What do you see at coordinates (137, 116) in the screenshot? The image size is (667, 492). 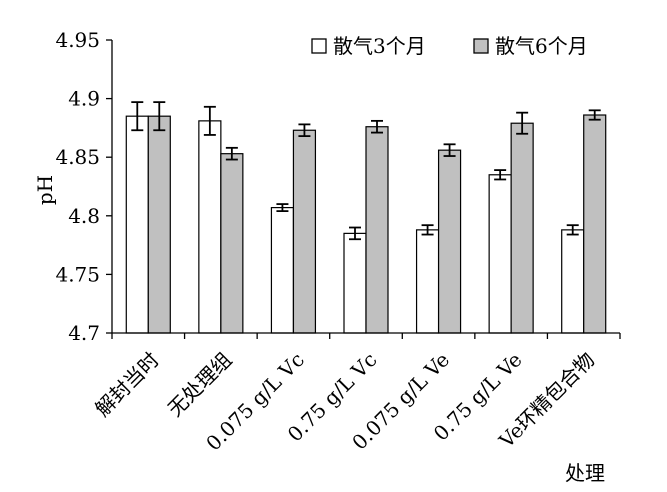 I see `error-bar-s1-c1` at bounding box center [137, 116].